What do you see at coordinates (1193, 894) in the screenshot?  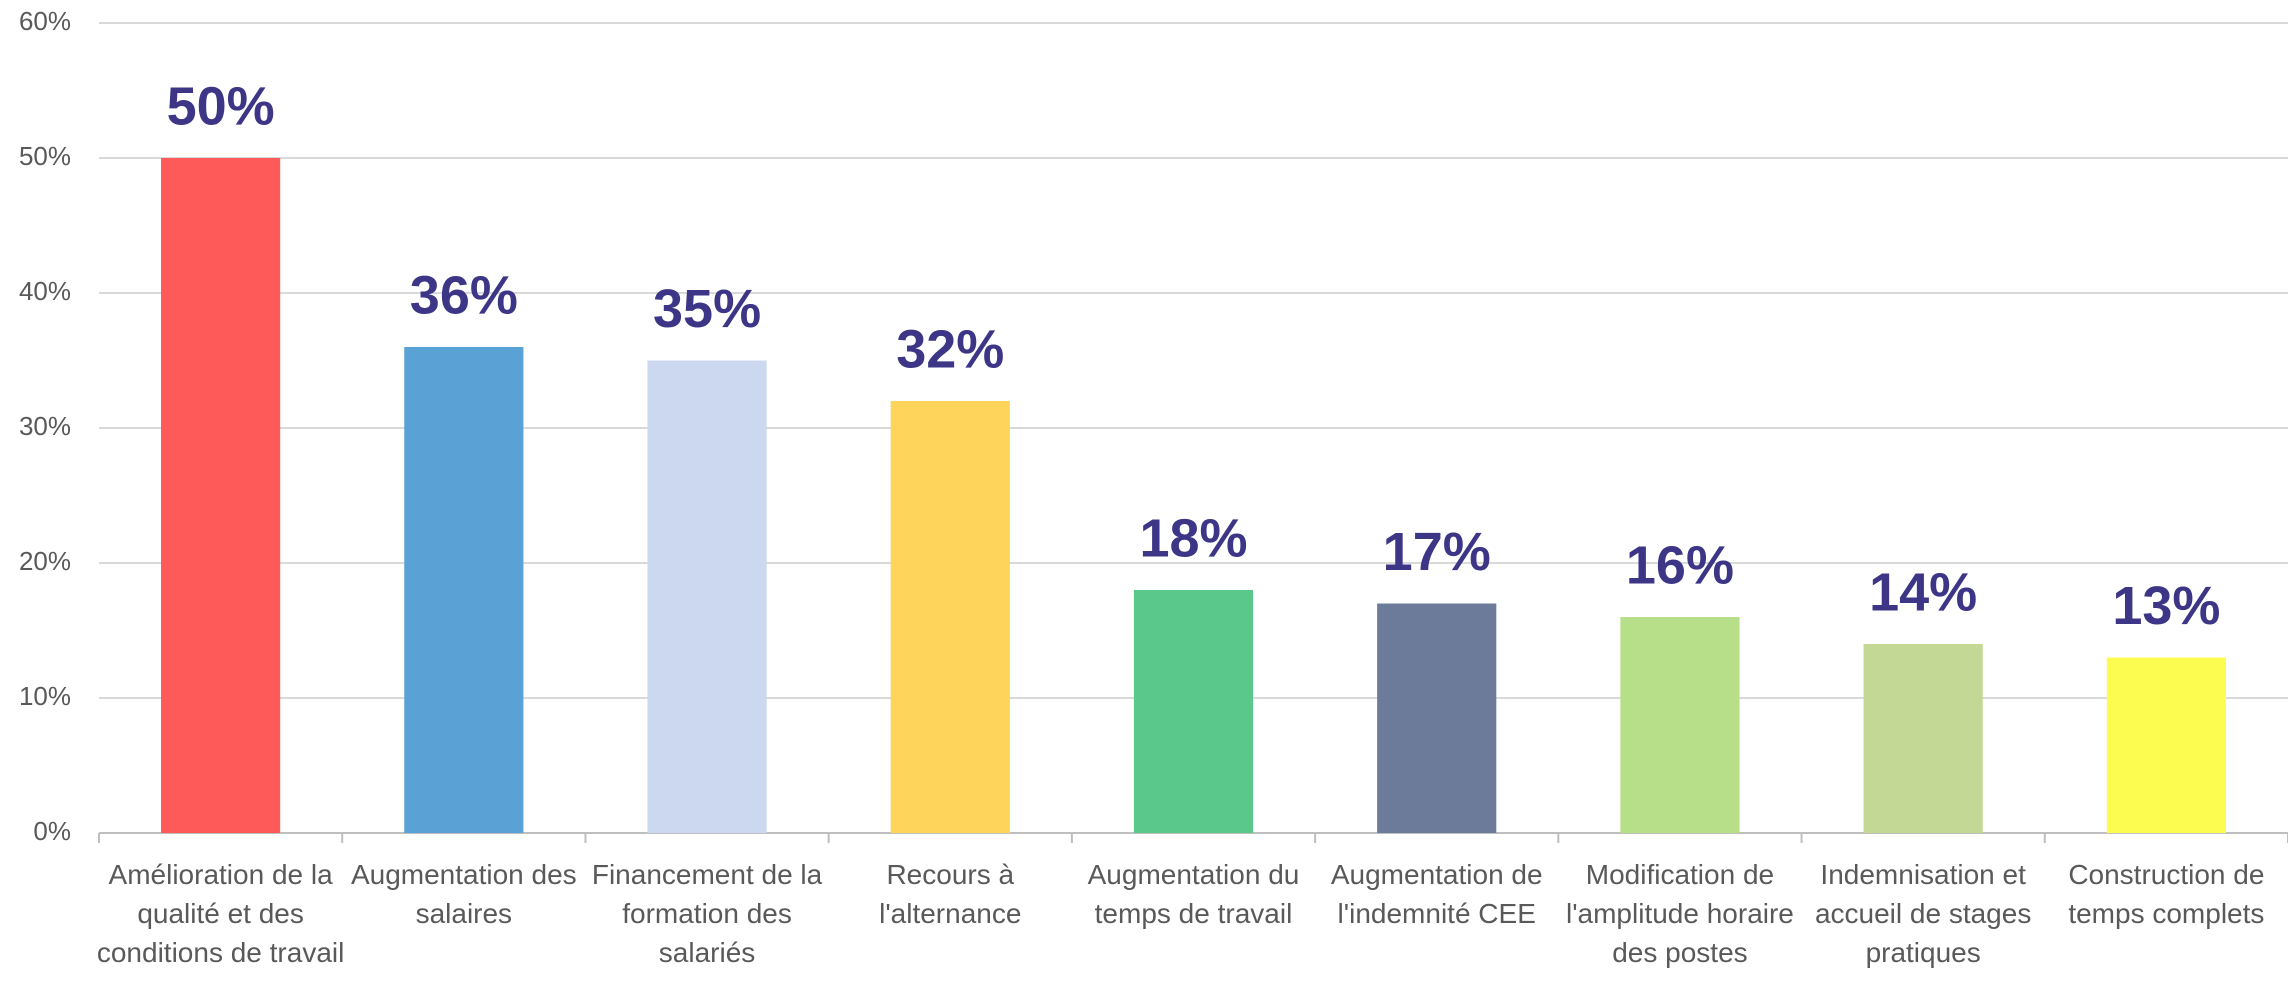 I see `x-tick-label: Augmentation du temps de travail` at bounding box center [1193, 894].